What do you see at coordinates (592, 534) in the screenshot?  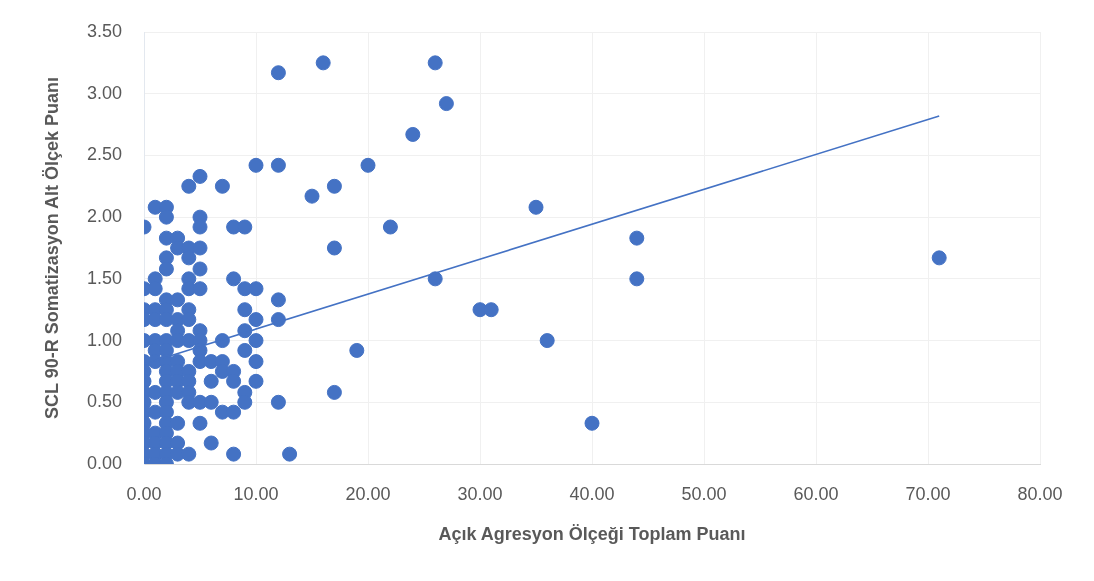 I see `x-axis-title: Açık Agresyon Ölçeği Toplam Puanı` at bounding box center [592, 534].